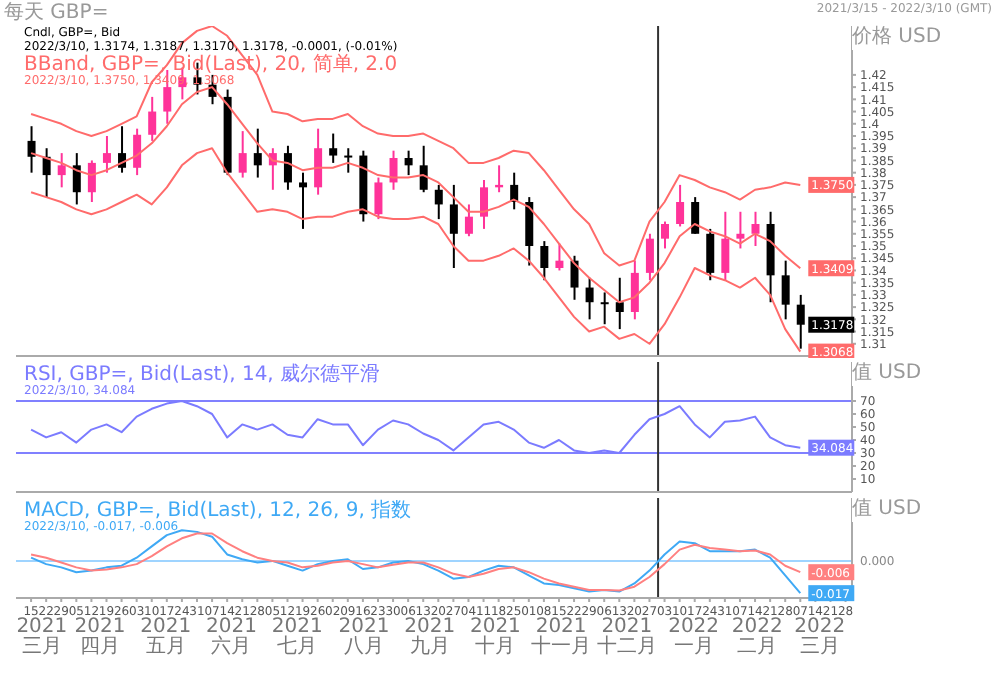 This screenshot has height=680, width=1000. What do you see at coordinates (626, 637) in the screenshot?
I see `text: 2021 十二月` at bounding box center [626, 637].